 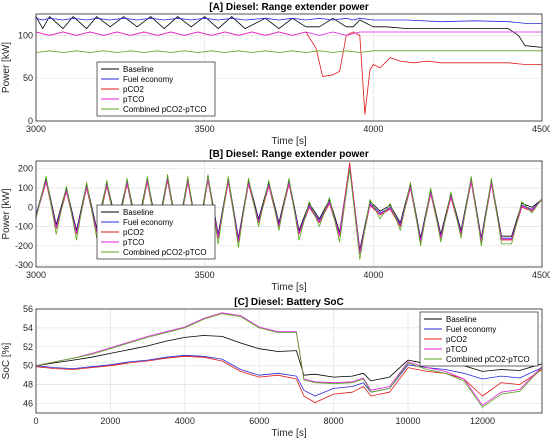 What do you see at coordinates (35, 421) in the screenshot?
I see `x-tick-label: 0` at bounding box center [35, 421].